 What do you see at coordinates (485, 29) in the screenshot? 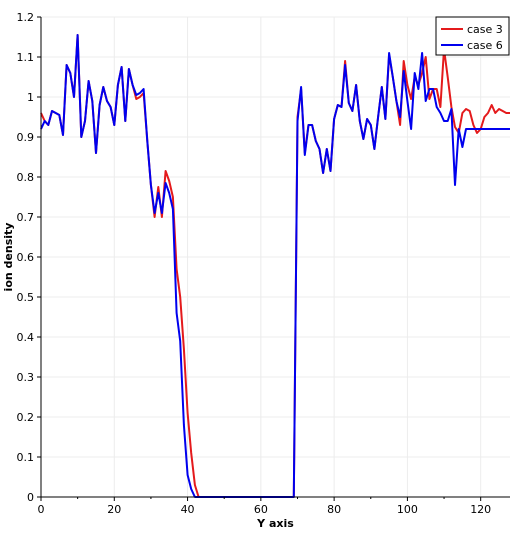
I see `legend-label-case-3: case 3` at bounding box center [485, 29].